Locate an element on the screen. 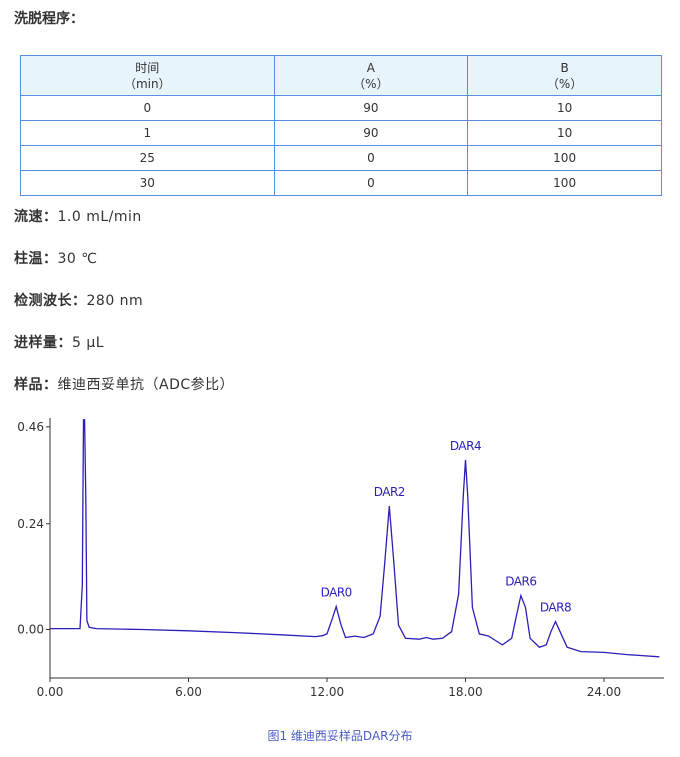 Image resolution: width=680 pixels, height=757 pixels. param-label: 样品： is located at coordinates (36, 385).